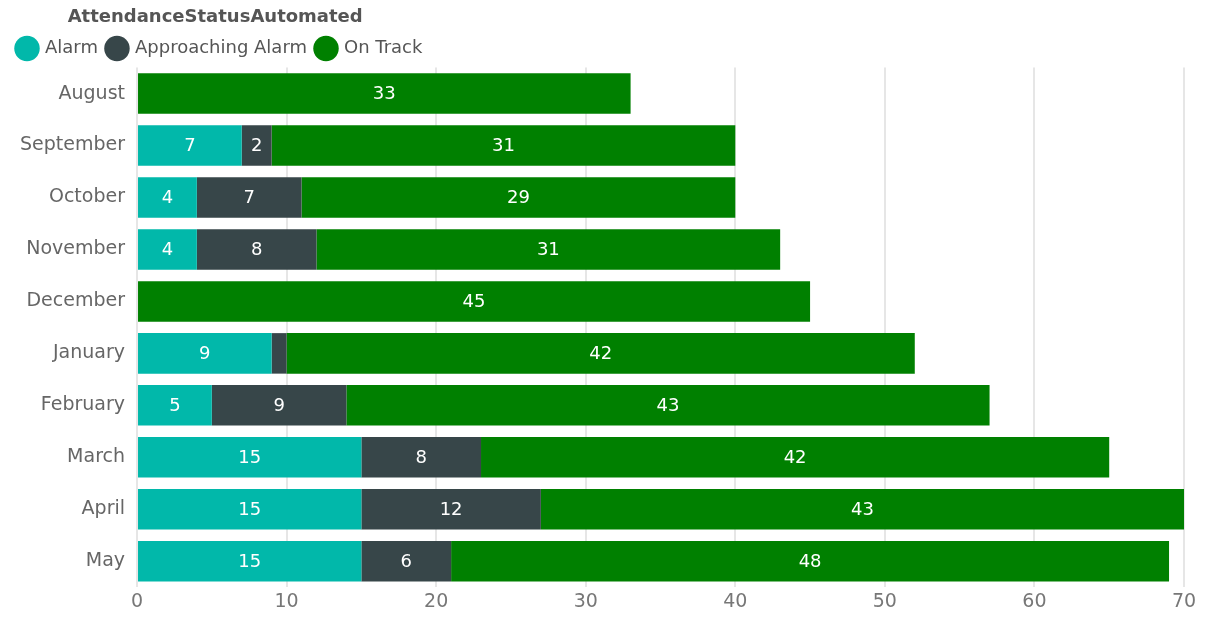  I want to click on data-label: 48, so click(810, 560).